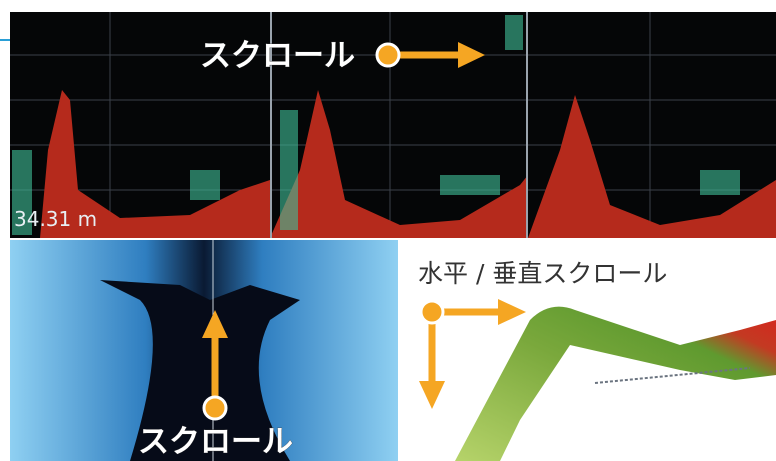 The height and width of the screenshot is (461, 776). I want to click on 3d-track, so click(615, 383).